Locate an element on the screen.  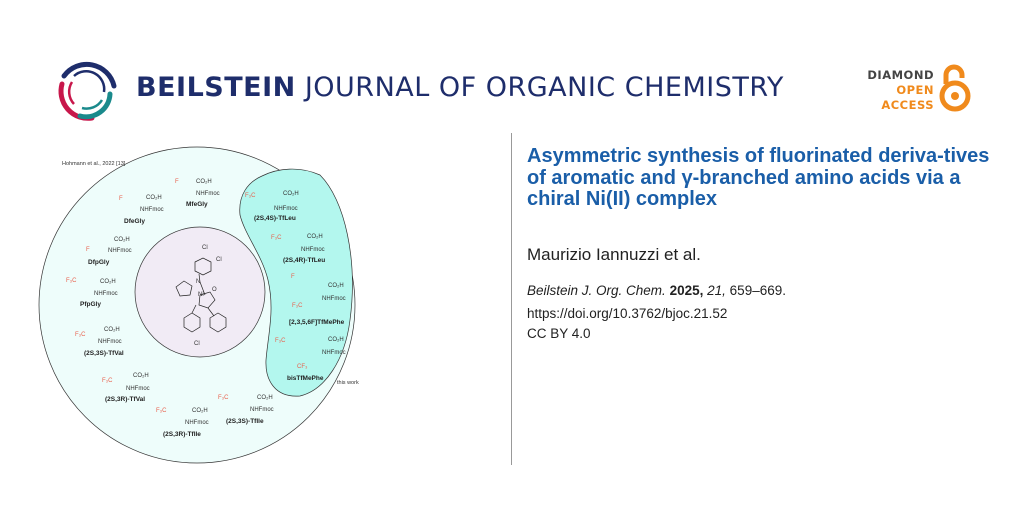
compound-bistfmephe: F₃C CF₃ CO₂H NHFmoc bisTfMePhe is located at coordinates (310, 359).